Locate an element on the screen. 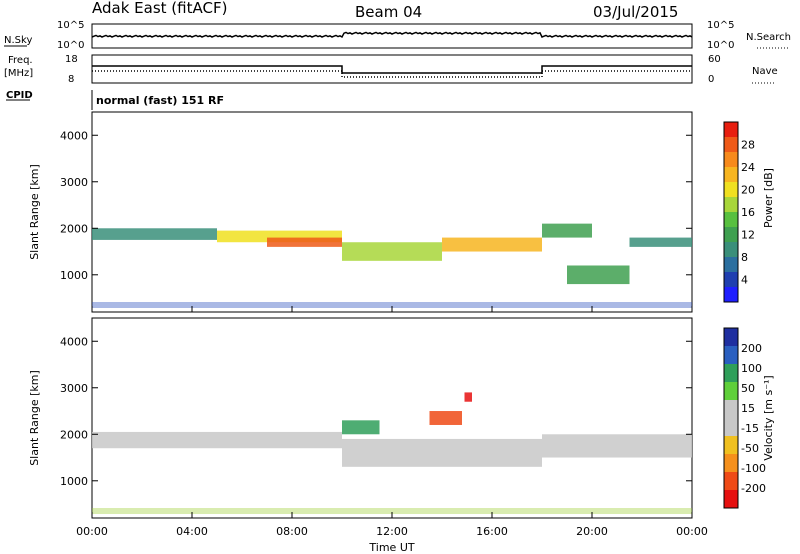  xtick-label: 20:00 is located at coordinates (592, 531).